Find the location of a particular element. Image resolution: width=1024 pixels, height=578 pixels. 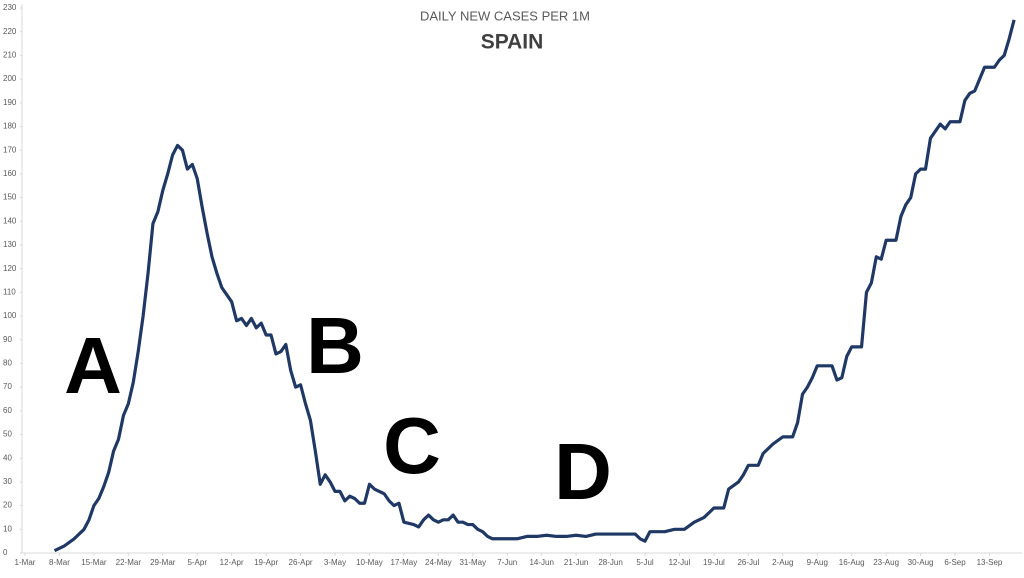

x-tick-label: 30-Aug is located at coordinates (921, 562).